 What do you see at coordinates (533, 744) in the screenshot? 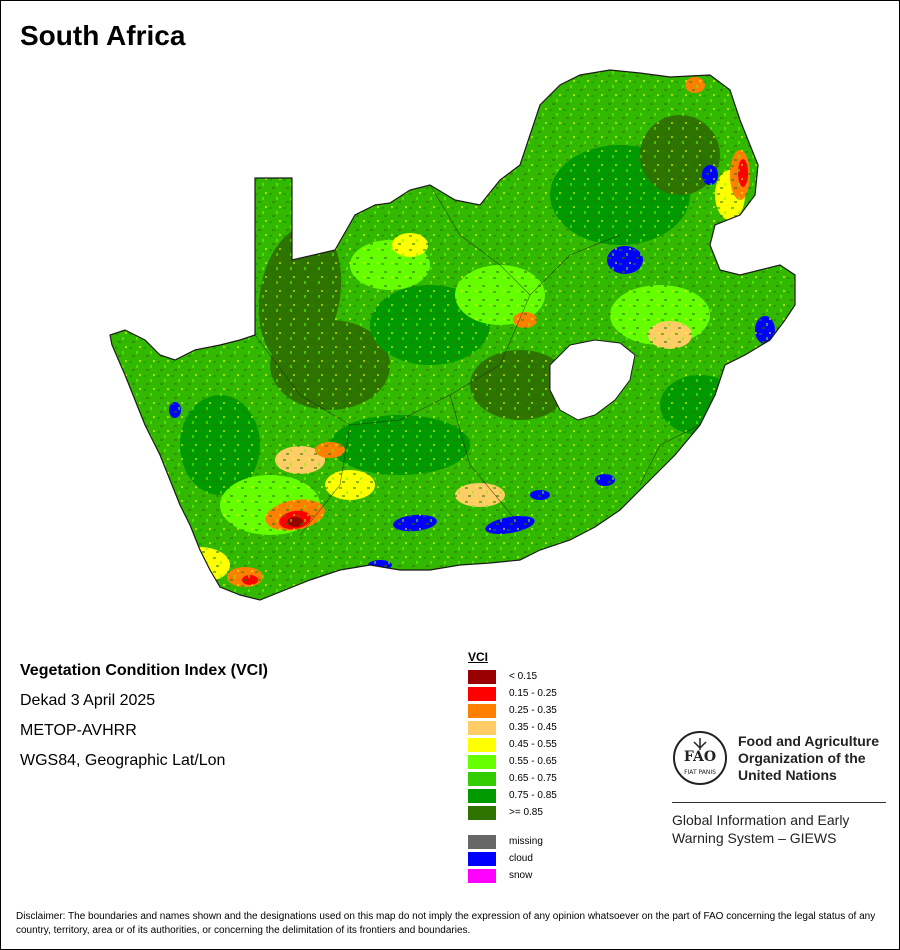
I see `legend-label: 0.45 - 0.55` at bounding box center [533, 744].